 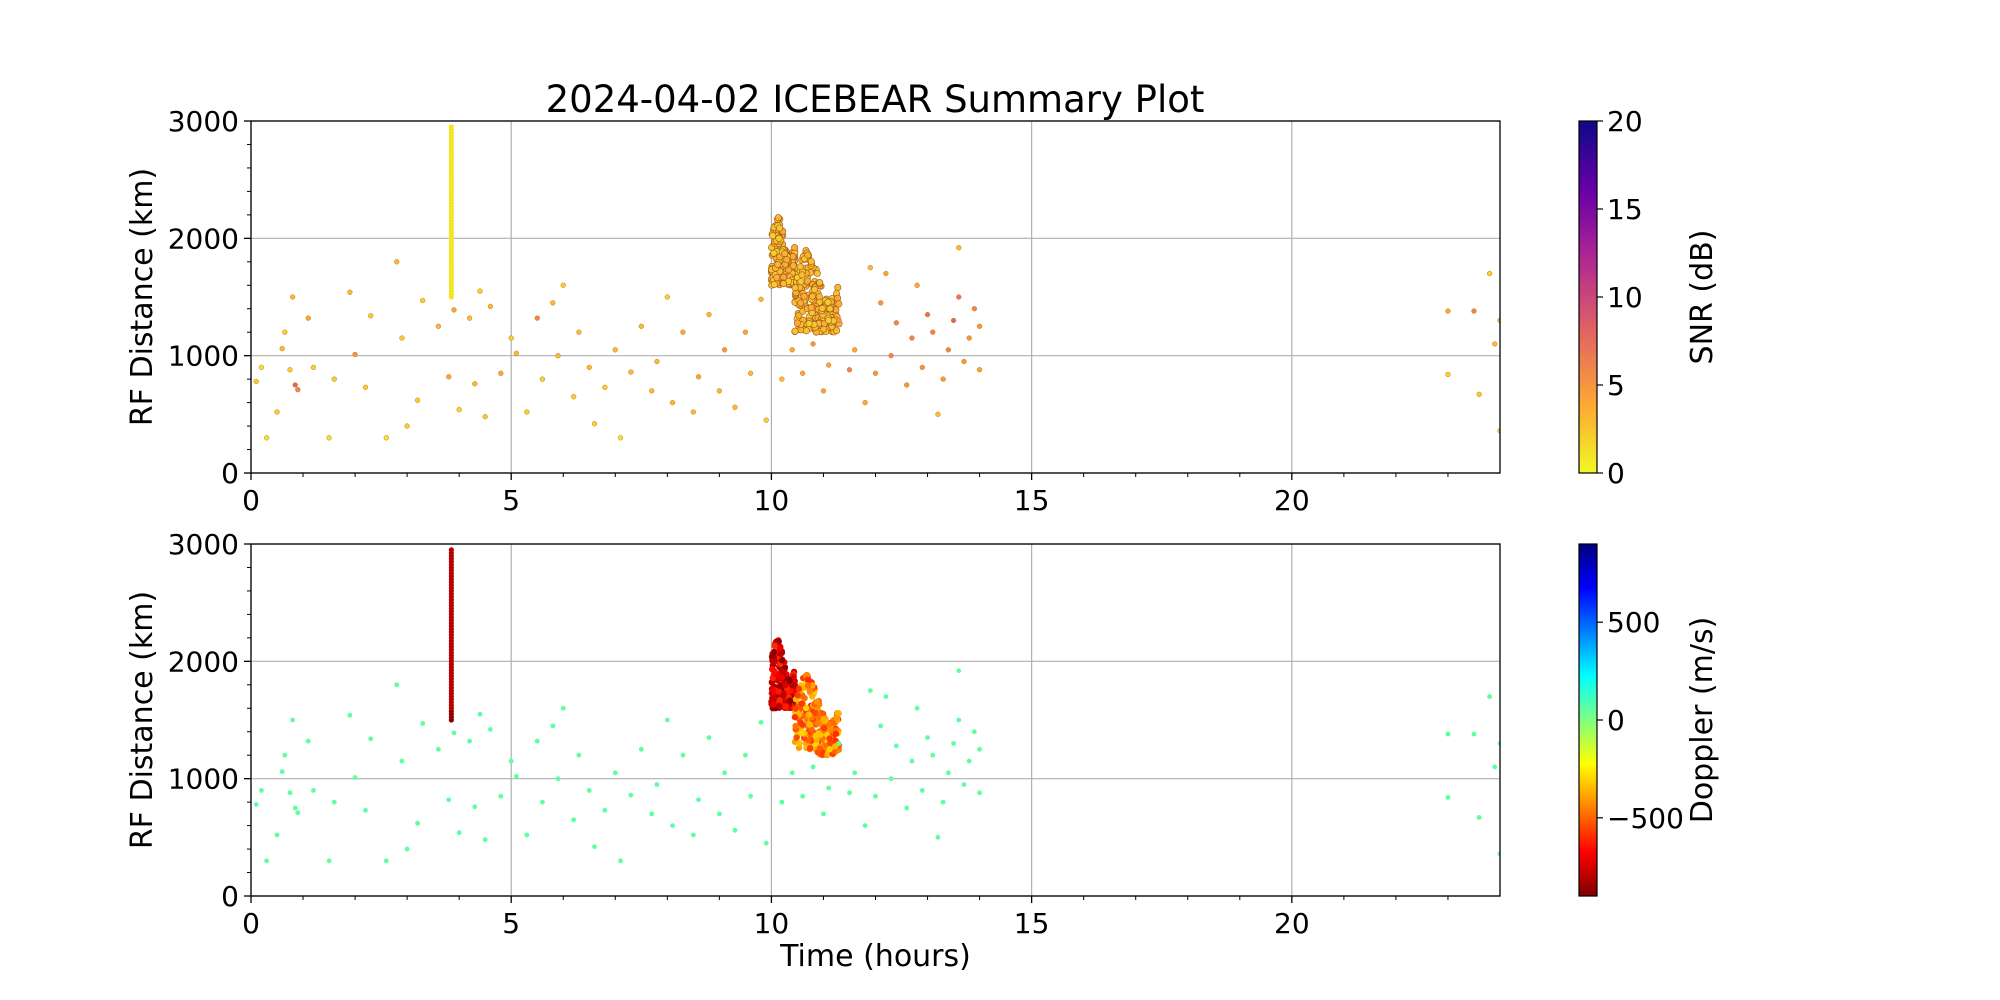 I want to click on colorbar, so click(x=1588, y=720).